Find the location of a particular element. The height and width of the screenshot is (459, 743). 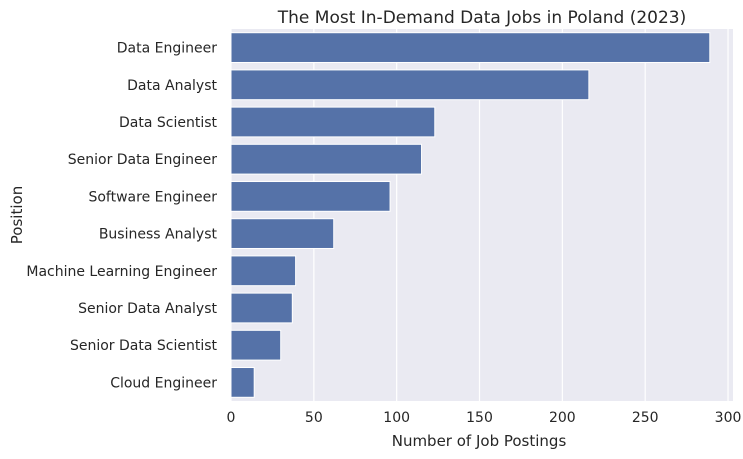

bar-senior-data-analyst is located at coordinates (261, 308).